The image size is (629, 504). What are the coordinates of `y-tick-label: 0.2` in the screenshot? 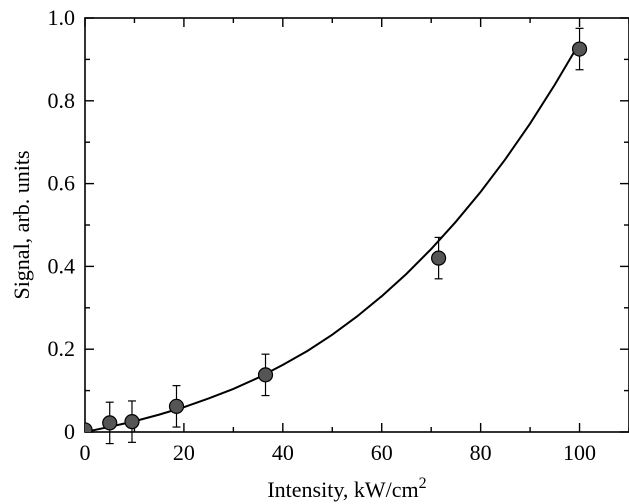 It's located at (62, 348).